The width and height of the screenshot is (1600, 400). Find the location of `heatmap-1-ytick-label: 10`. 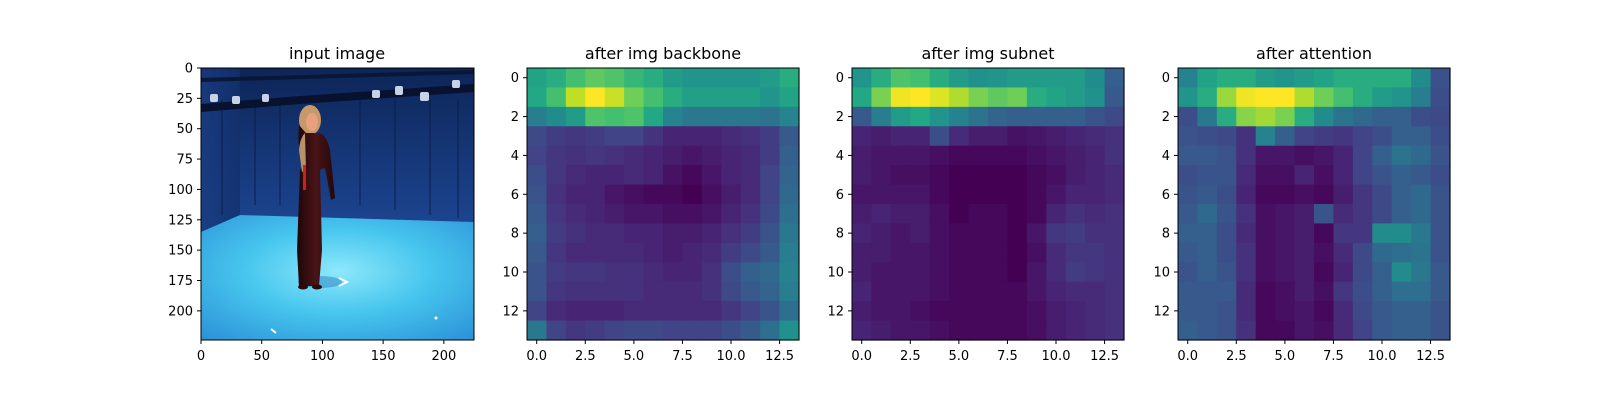

heatmap-1-ytick-label: 10 is located at coordinates (510, 273).